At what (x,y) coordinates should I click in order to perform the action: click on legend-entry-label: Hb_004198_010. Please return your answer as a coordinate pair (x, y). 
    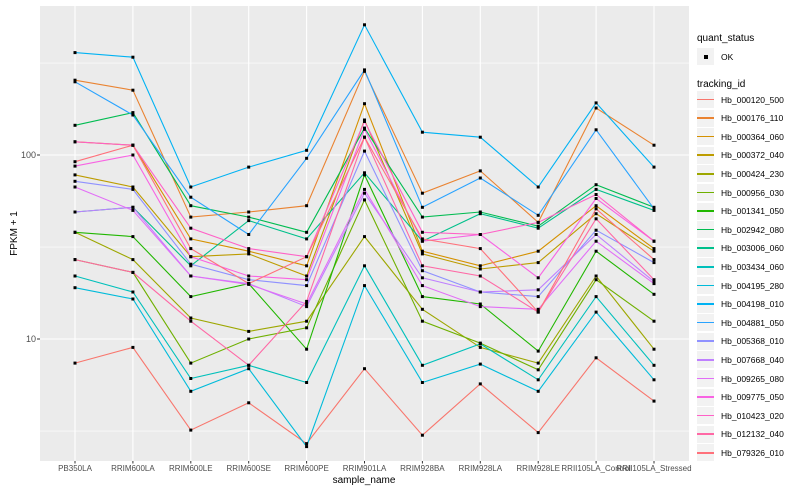
    Looking at the image, I should click on (752, 304).